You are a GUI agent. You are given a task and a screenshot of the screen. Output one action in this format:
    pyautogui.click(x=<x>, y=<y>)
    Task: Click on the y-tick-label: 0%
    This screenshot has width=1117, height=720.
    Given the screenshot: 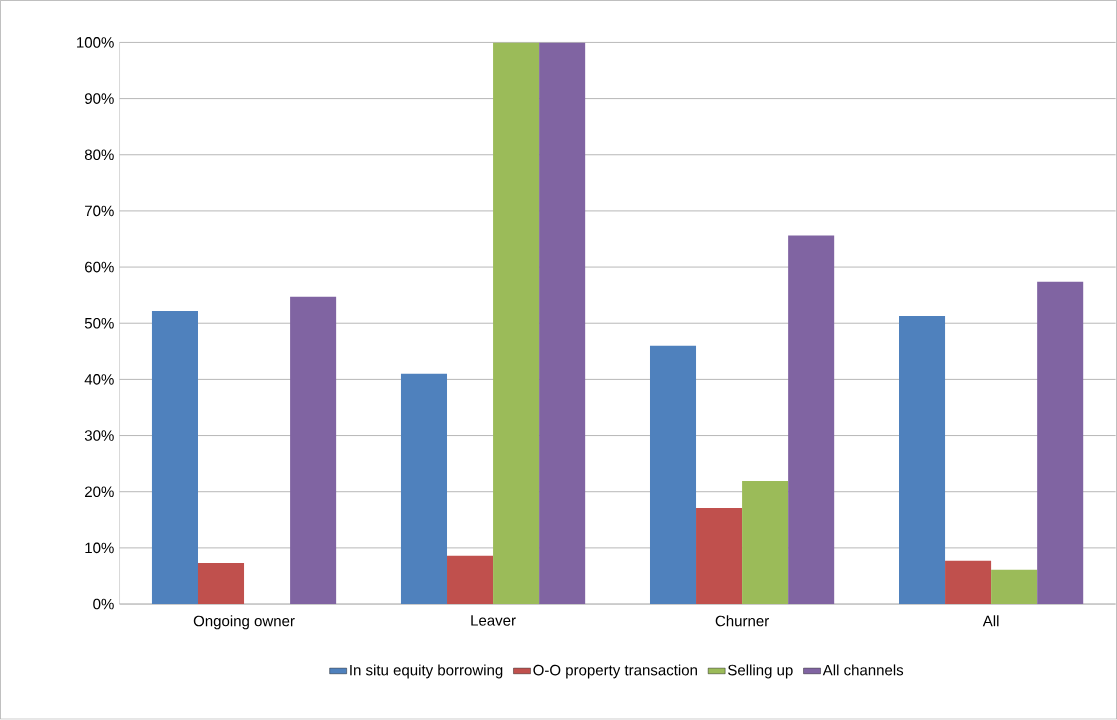 What is the action you would take?
    pyautogui.click(x=103, y=604)
    